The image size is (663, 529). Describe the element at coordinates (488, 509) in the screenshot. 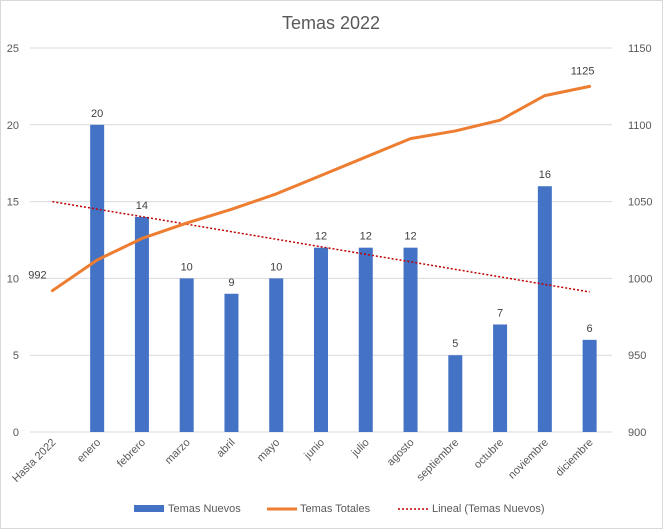

I see `legend-label-lineal: Lineal (Temas Nuevos)` at that location.